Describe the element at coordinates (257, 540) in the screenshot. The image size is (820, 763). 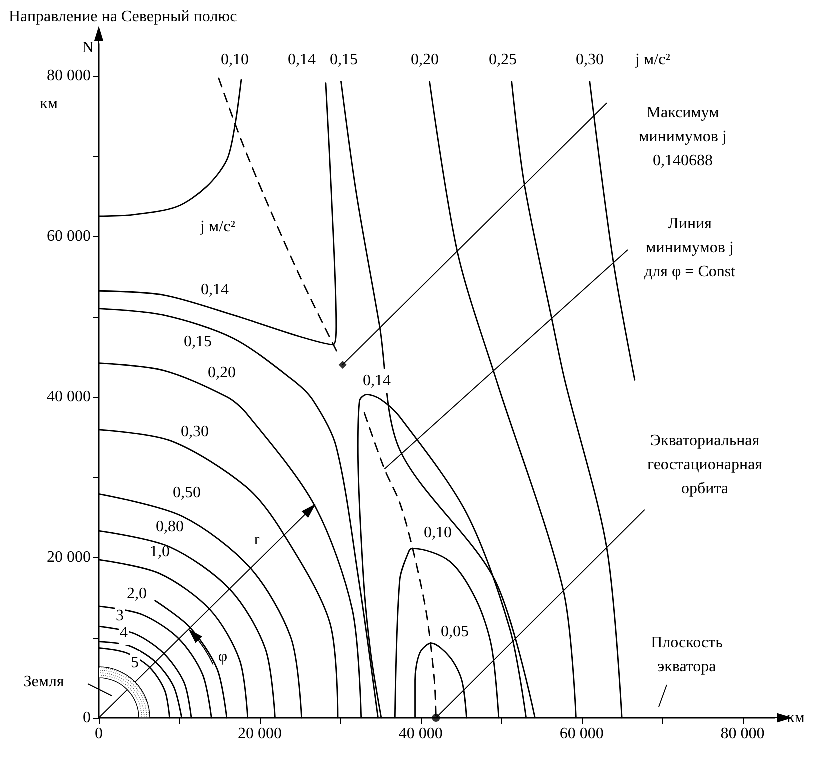
I see `annotation: r` at that location.